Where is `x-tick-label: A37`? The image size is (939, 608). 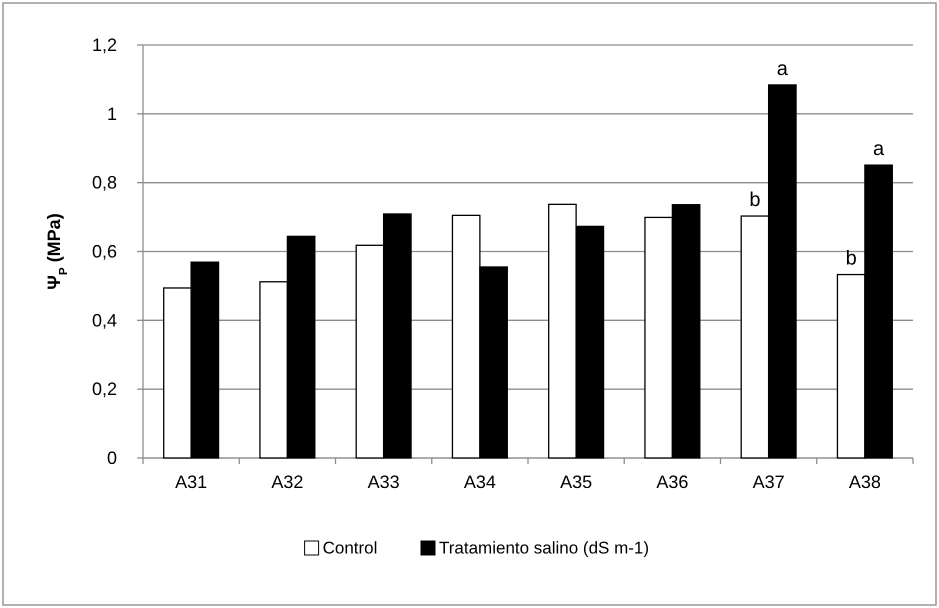 x-tick-label: A37 is located at coordinates (768, 482).